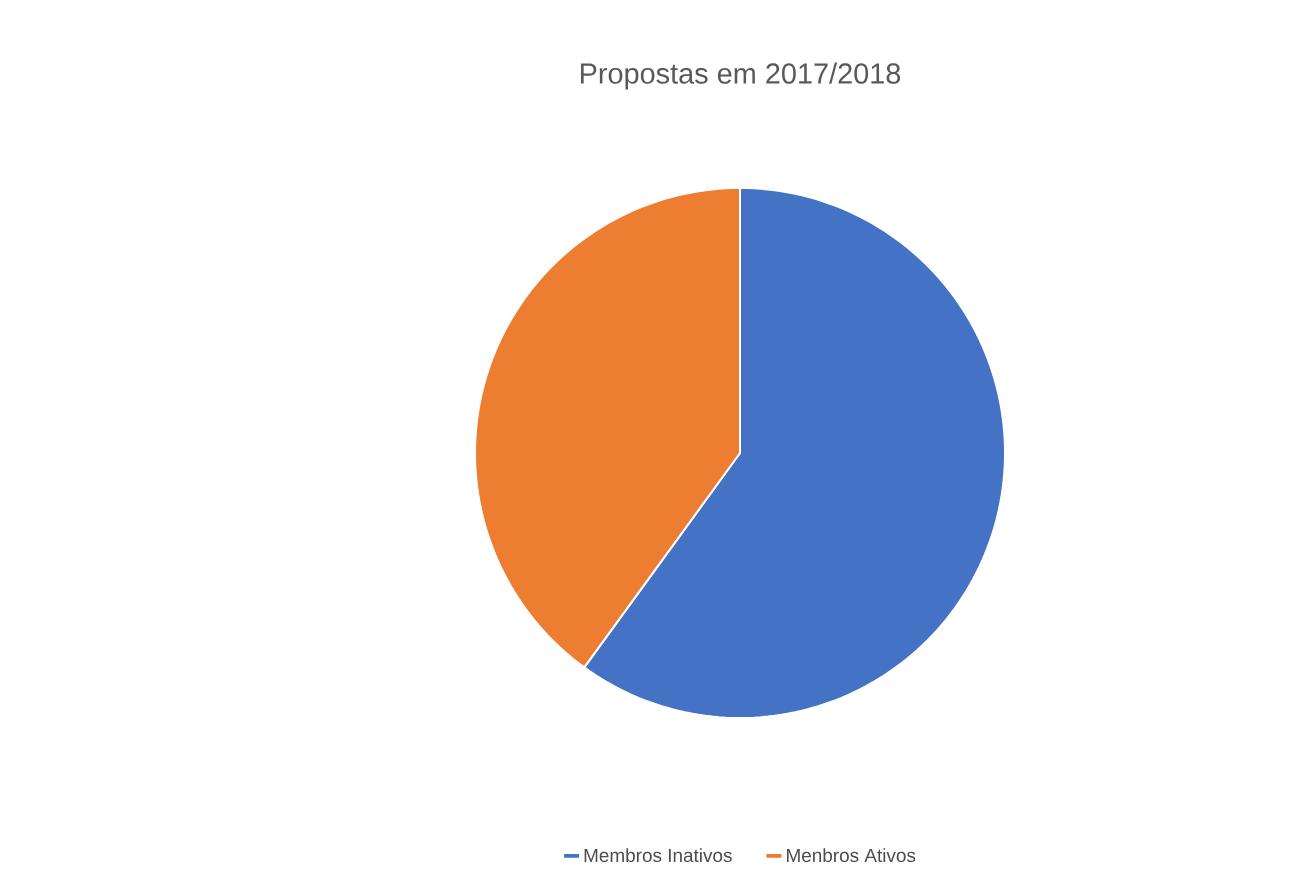 Image resolution: width=1310 pixels, height=896 pixels. What do you see at coordinates (740, 76) in the screenshot?
I see `chart-title: Propostas em 2017/2018` at bounding box center [740, 76].